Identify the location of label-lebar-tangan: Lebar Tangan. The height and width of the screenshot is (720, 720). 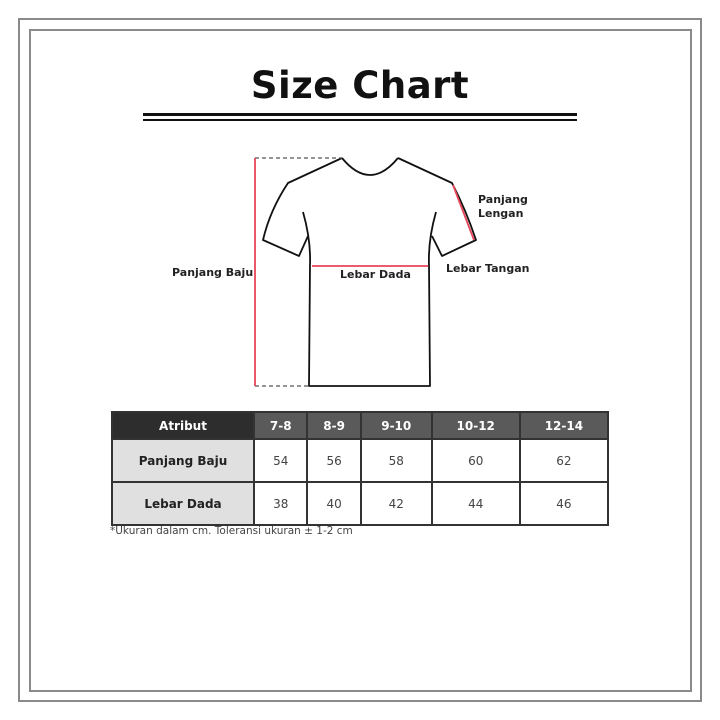
(488, 268).